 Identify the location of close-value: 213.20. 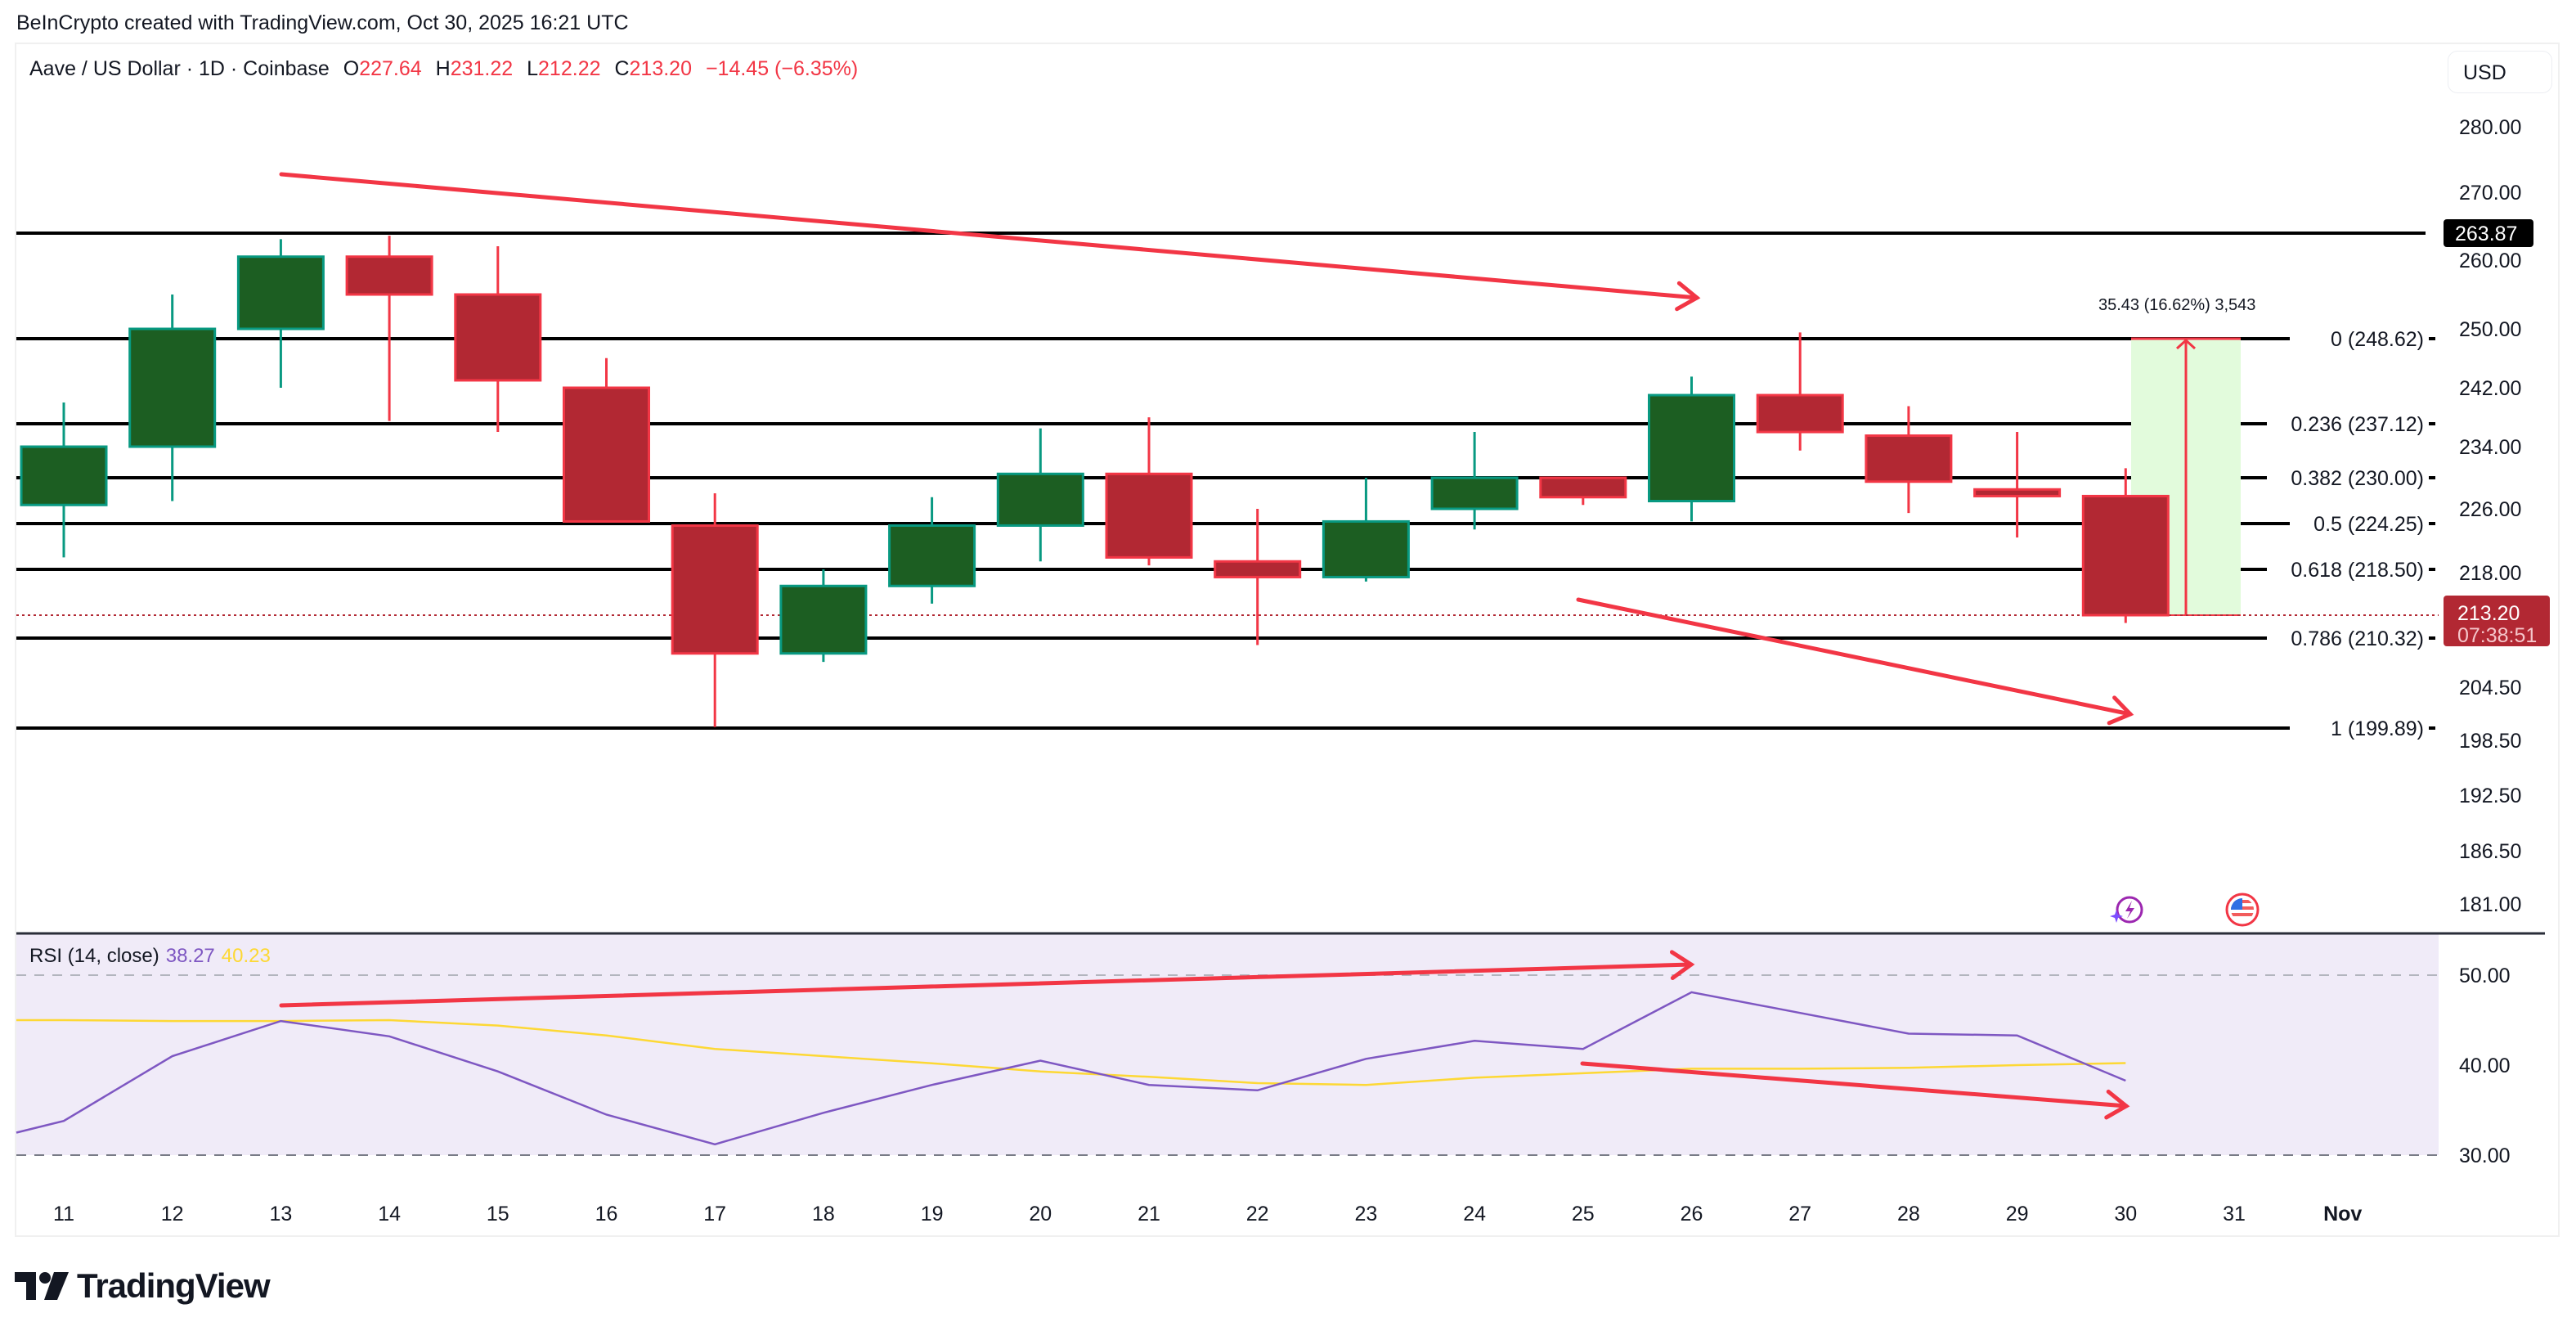
(660, 68).